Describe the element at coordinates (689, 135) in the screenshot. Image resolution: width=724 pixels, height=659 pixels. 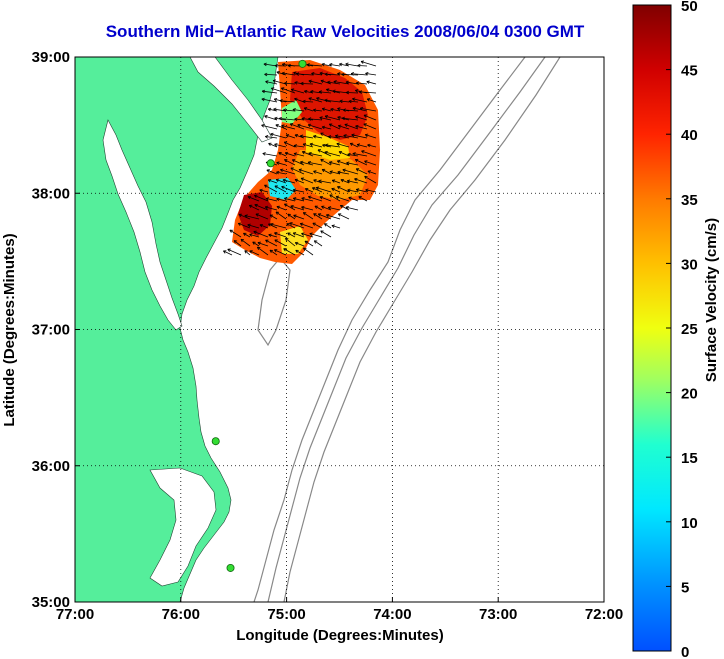
I see `colorbar-tick-label: 40` at that location.